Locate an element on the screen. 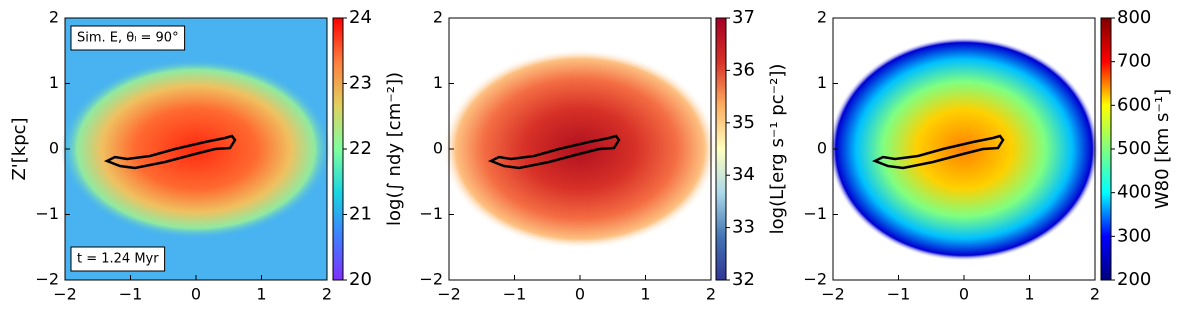 This screenshot has height=313, width=1191. colorbar-tick-label: 35 is located at coordinates (743, 122).